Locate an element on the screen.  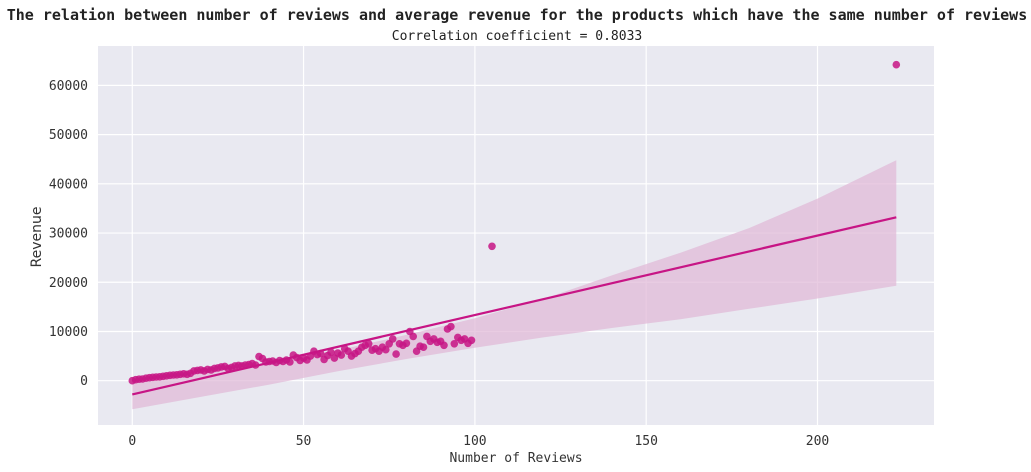
x-tick-label: 50 is located at coordinates (304, 441).